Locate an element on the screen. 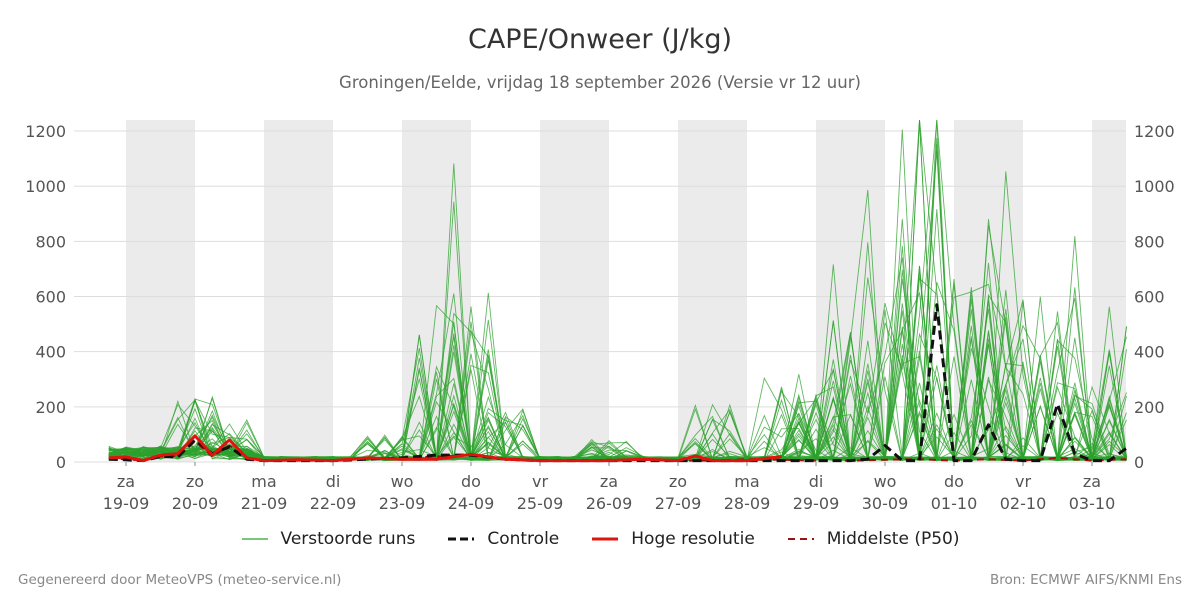  x-tick-date: 21-09 is located at coordinates (264, 503).